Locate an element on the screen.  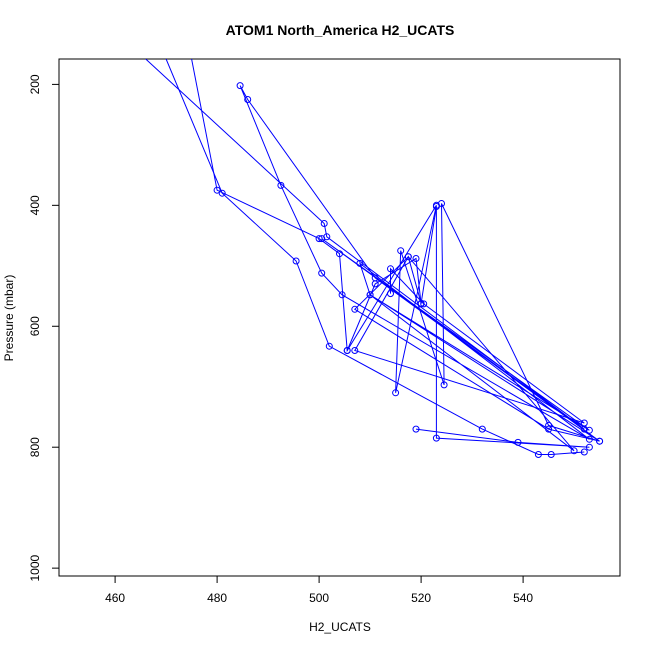
x-tick-label: 520 is located at coordinates (421, 598).